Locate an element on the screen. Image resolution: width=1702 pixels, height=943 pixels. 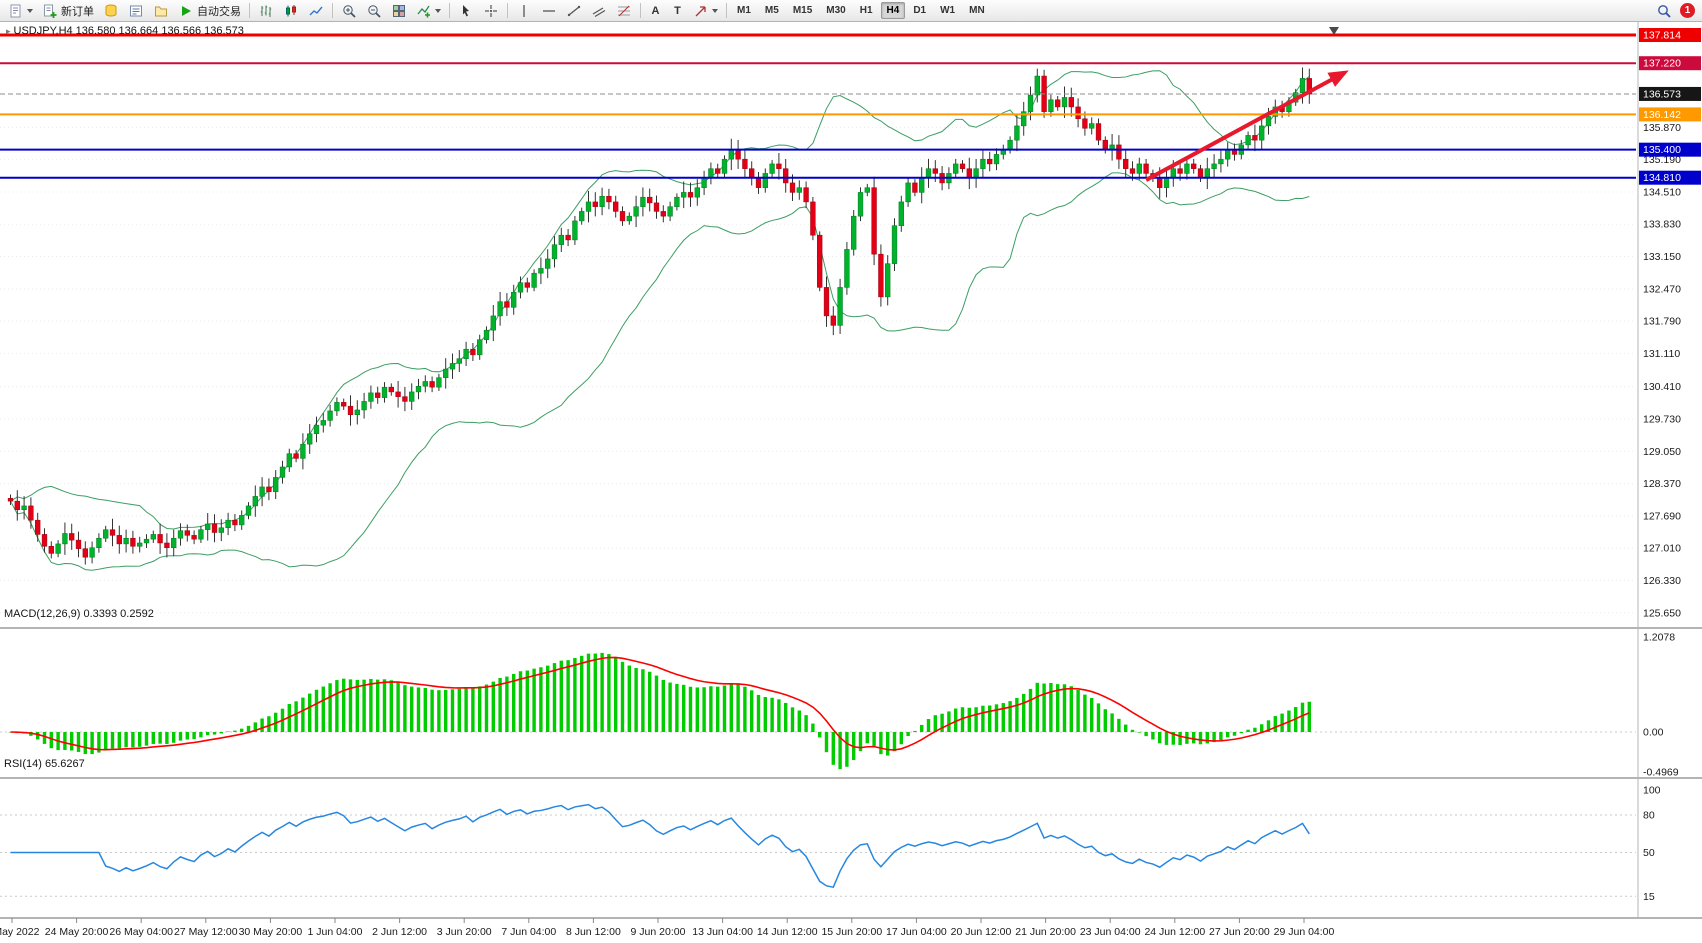
collapse-arrow-icon: ▸ is located at coordinates (8, 31).